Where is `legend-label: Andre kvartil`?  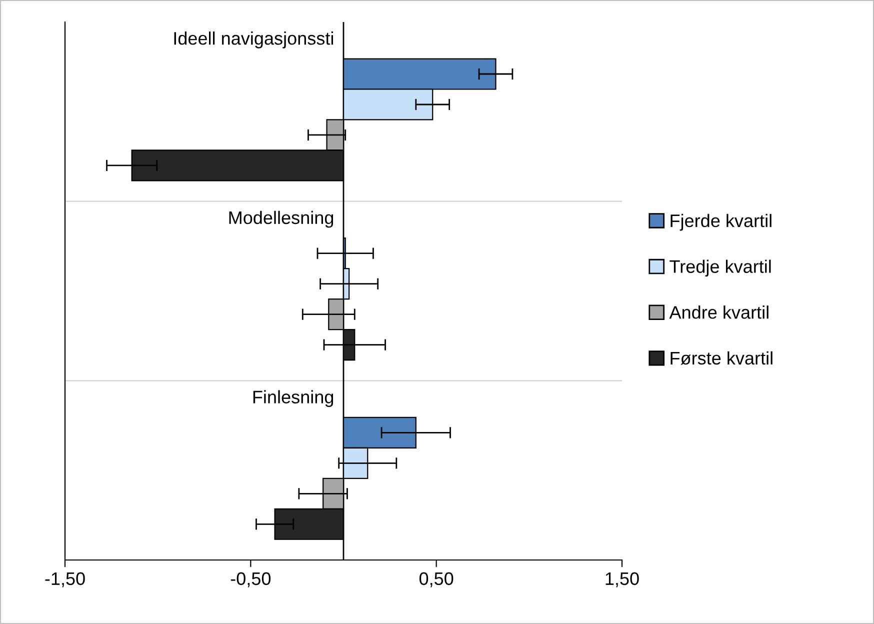
legend-label: Andre kvartil is located at coordinates (718, 312).